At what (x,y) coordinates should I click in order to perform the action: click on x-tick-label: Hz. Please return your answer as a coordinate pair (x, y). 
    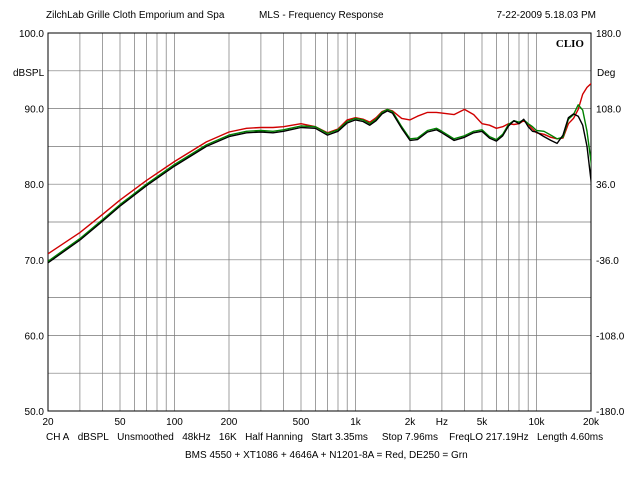
    Looking at the image, I should click on (442, 422).